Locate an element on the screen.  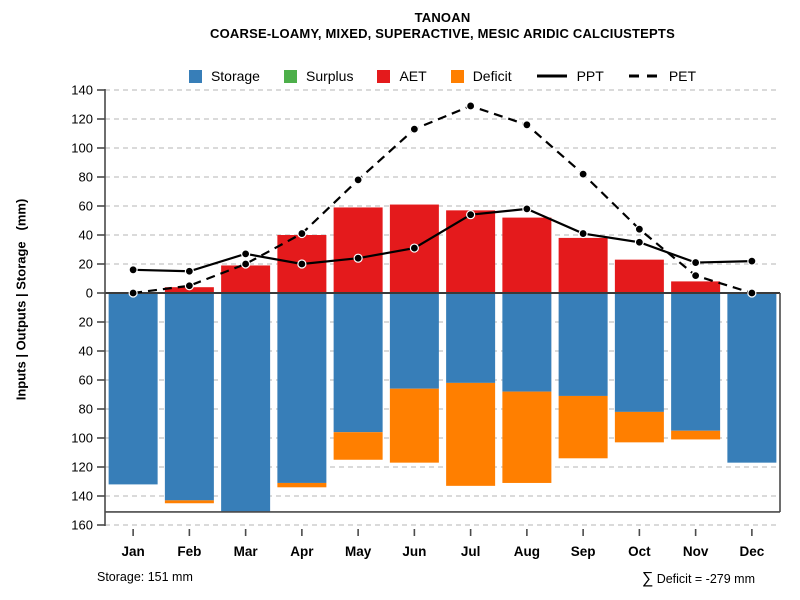
bar-aet-nov is located at coordinates (696, 287).